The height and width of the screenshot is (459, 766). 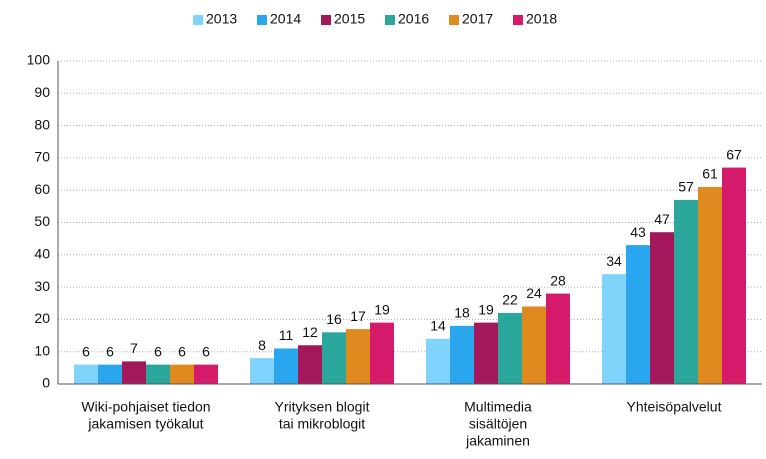 I want to click on x-tick-label: sisältöjen, so click(x=498, y=424).